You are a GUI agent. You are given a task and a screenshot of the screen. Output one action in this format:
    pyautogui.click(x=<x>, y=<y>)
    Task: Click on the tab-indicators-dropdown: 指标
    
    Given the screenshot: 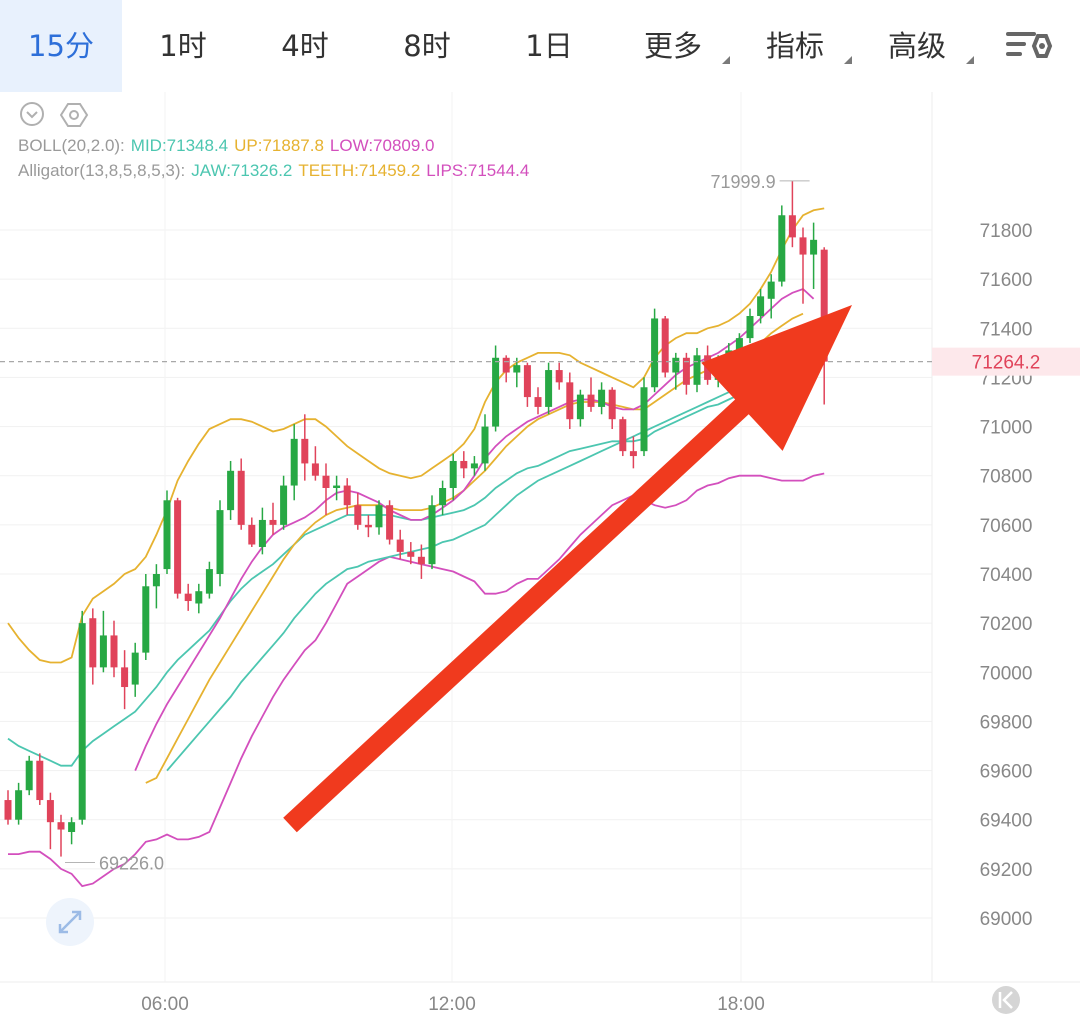 What is the action you would take?
    pyautogui.click(x=795, y=46)
    